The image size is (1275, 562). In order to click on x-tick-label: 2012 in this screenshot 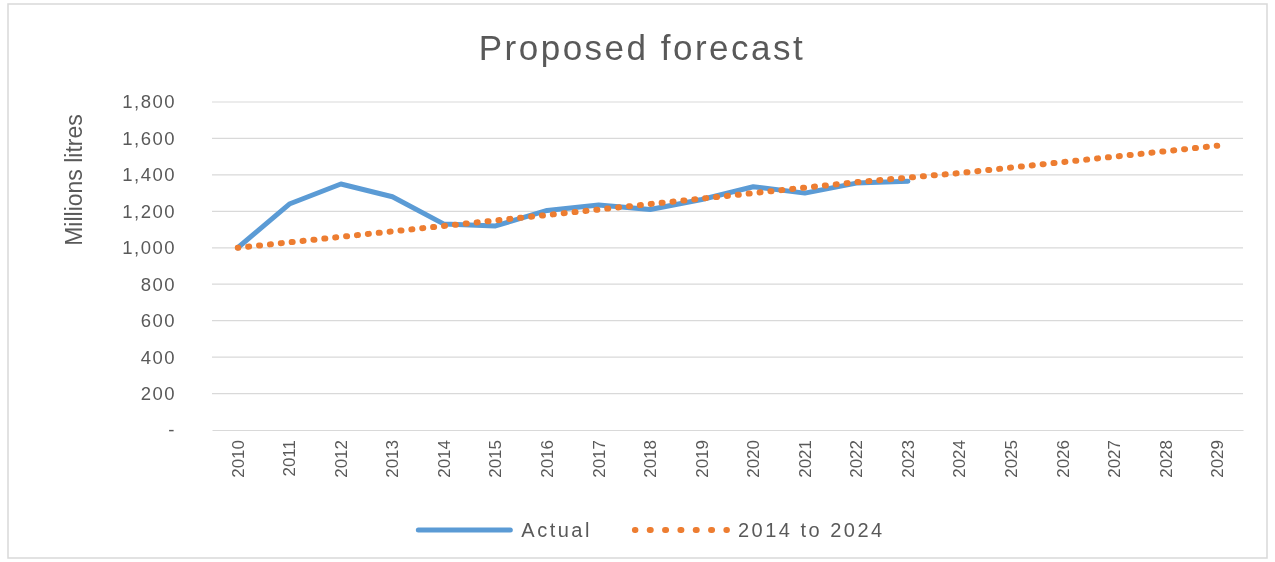, I will do `click(341, 459)`.